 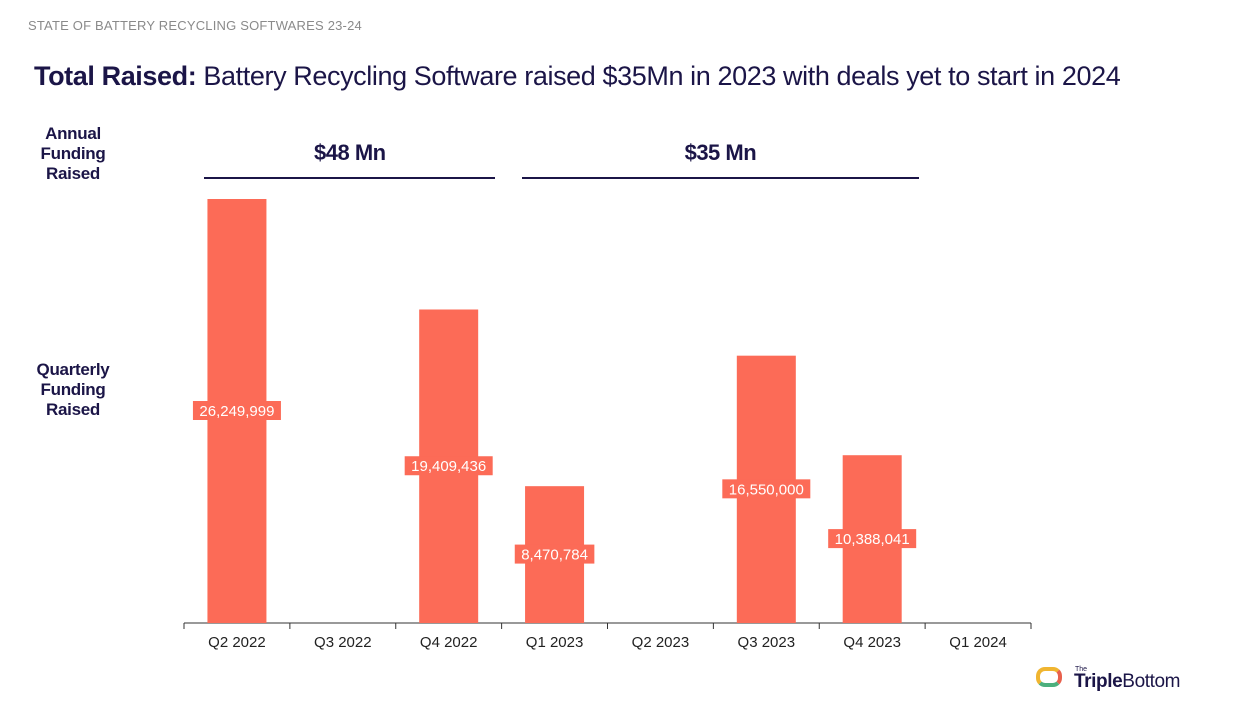 I want to click on data-label: 19,409,436, so click(x=448, y=466).